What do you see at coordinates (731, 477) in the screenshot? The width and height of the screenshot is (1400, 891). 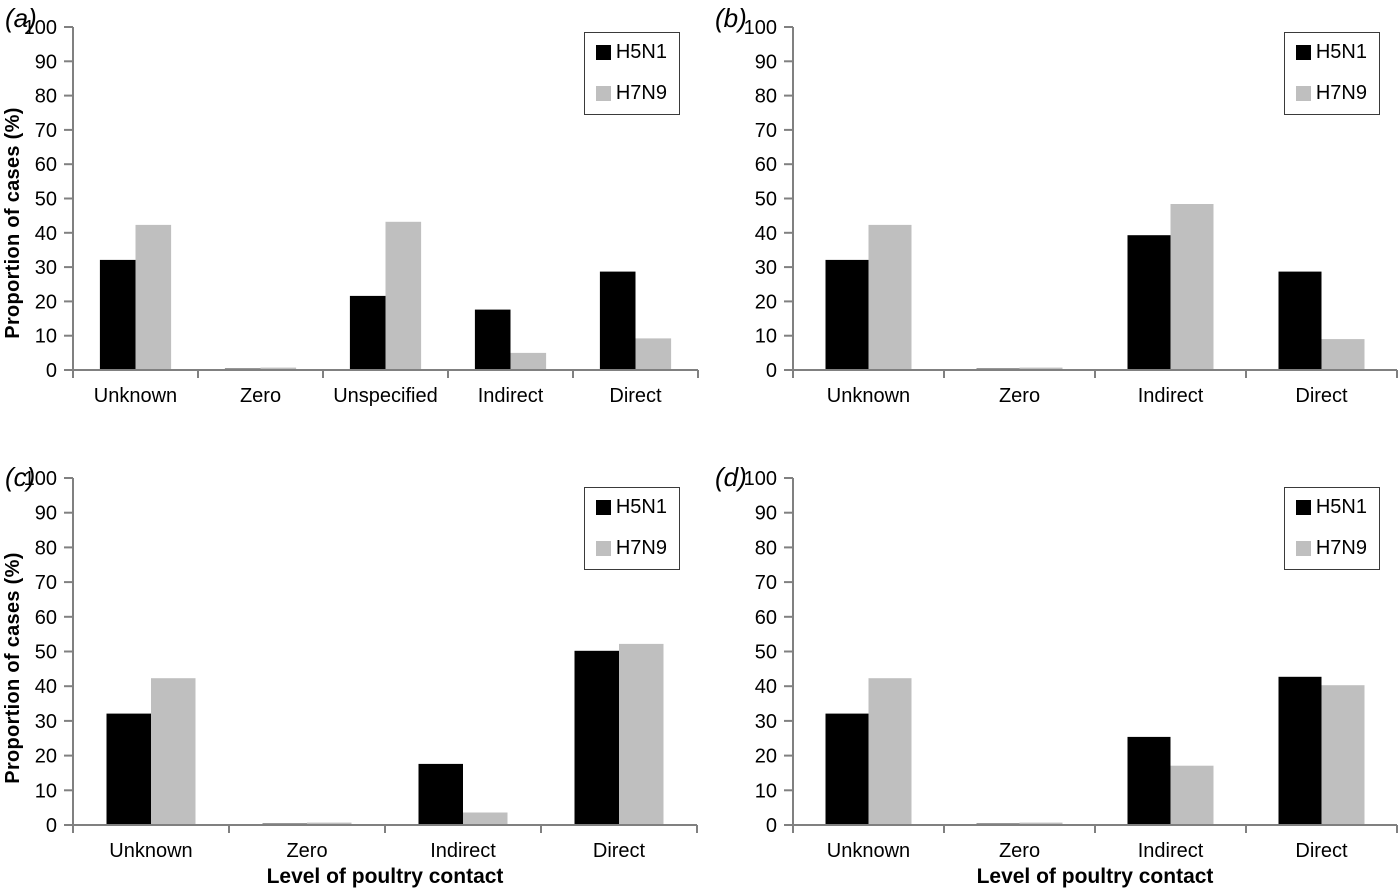 I see `panel-letter-d: (d)` at bounding box center [731, 477].